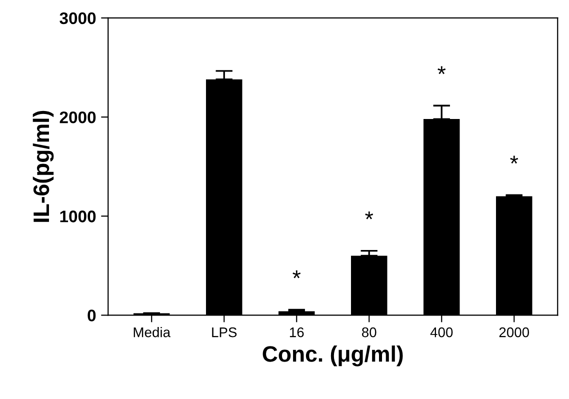 Image resolution: width=569 pixels, height=399 pixels. What do you see at coordinates (43, 166) in the screenshot?
I see `y-axis-title: IL-6(pg/ml)` at bounding box center [43, 166].